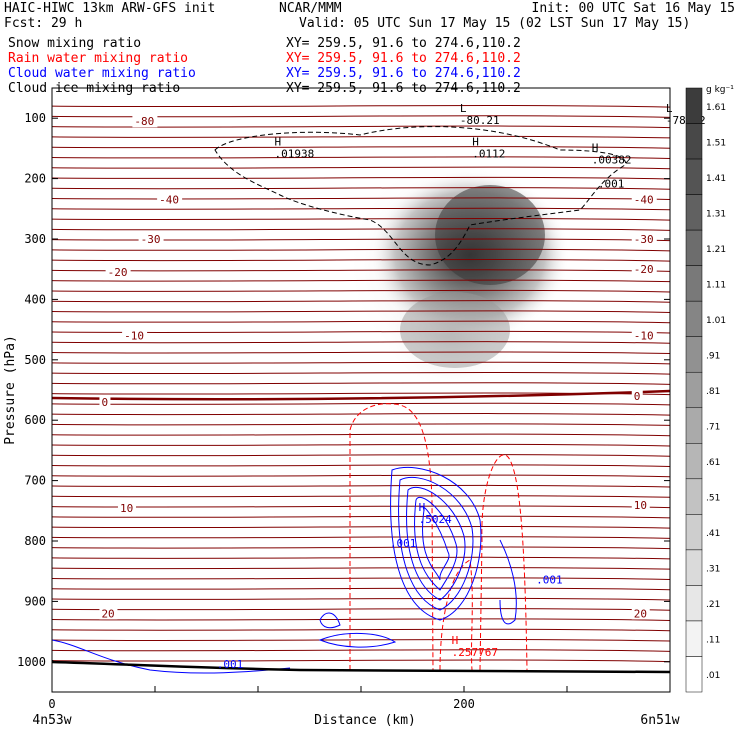 The width and height of the screenshot is (740, 740). I want to click on colorbar-unit: g kg⁻¹, so click(720, 90).